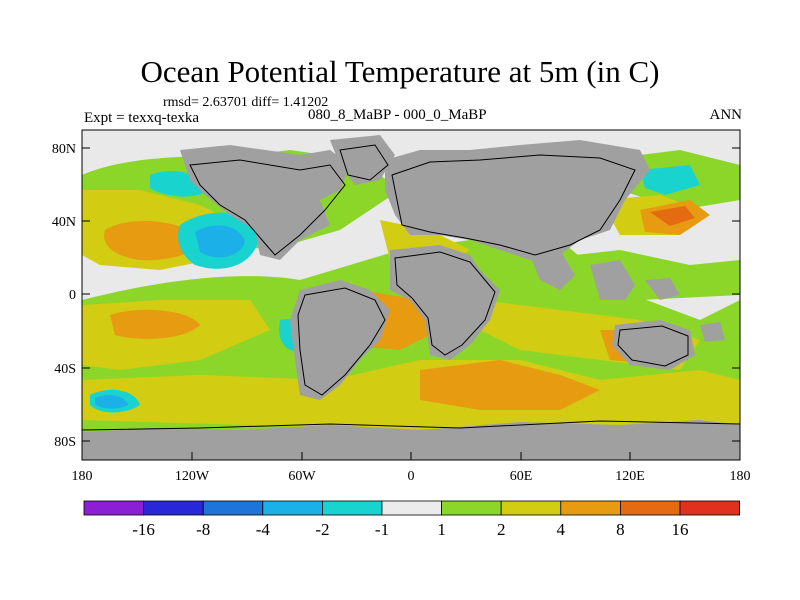 This screenshot has width=800, height=600. Describe the element at coordinates (82, 476) in the screenshot. I see `lon-label-180w: 180` at that location.